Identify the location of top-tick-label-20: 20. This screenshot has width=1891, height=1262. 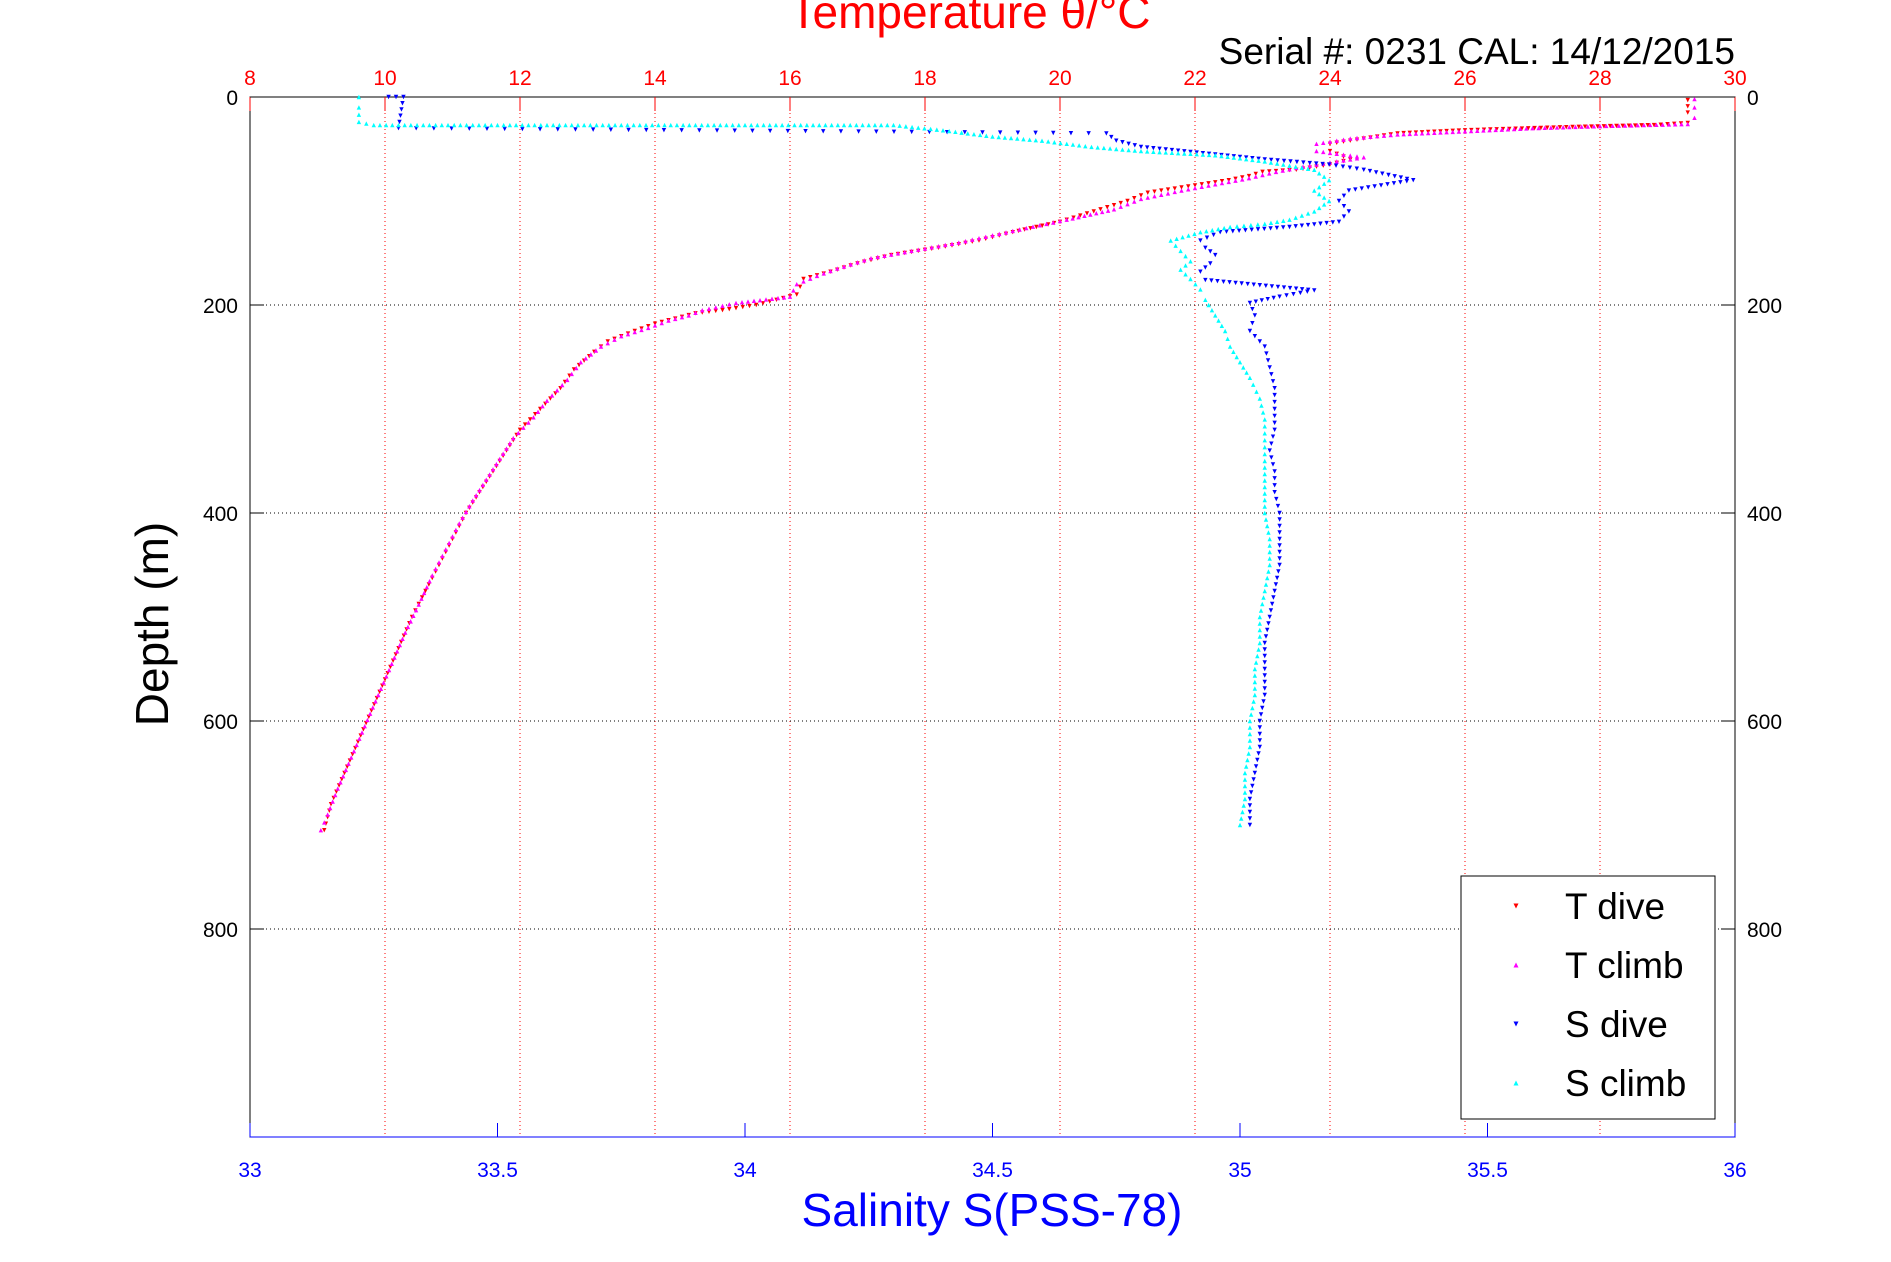
(1059, 78).